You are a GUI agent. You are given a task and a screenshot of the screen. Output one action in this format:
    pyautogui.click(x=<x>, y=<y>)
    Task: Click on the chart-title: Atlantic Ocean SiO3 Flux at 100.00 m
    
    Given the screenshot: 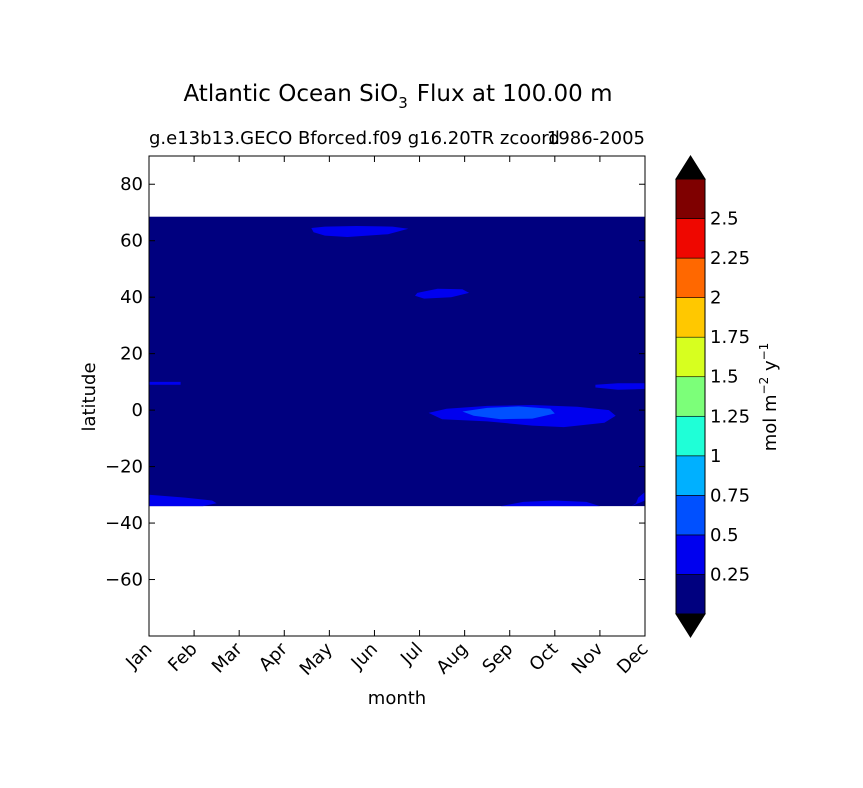 What is the action you would take?
    pyautogui.click(x=397, y=96)
    